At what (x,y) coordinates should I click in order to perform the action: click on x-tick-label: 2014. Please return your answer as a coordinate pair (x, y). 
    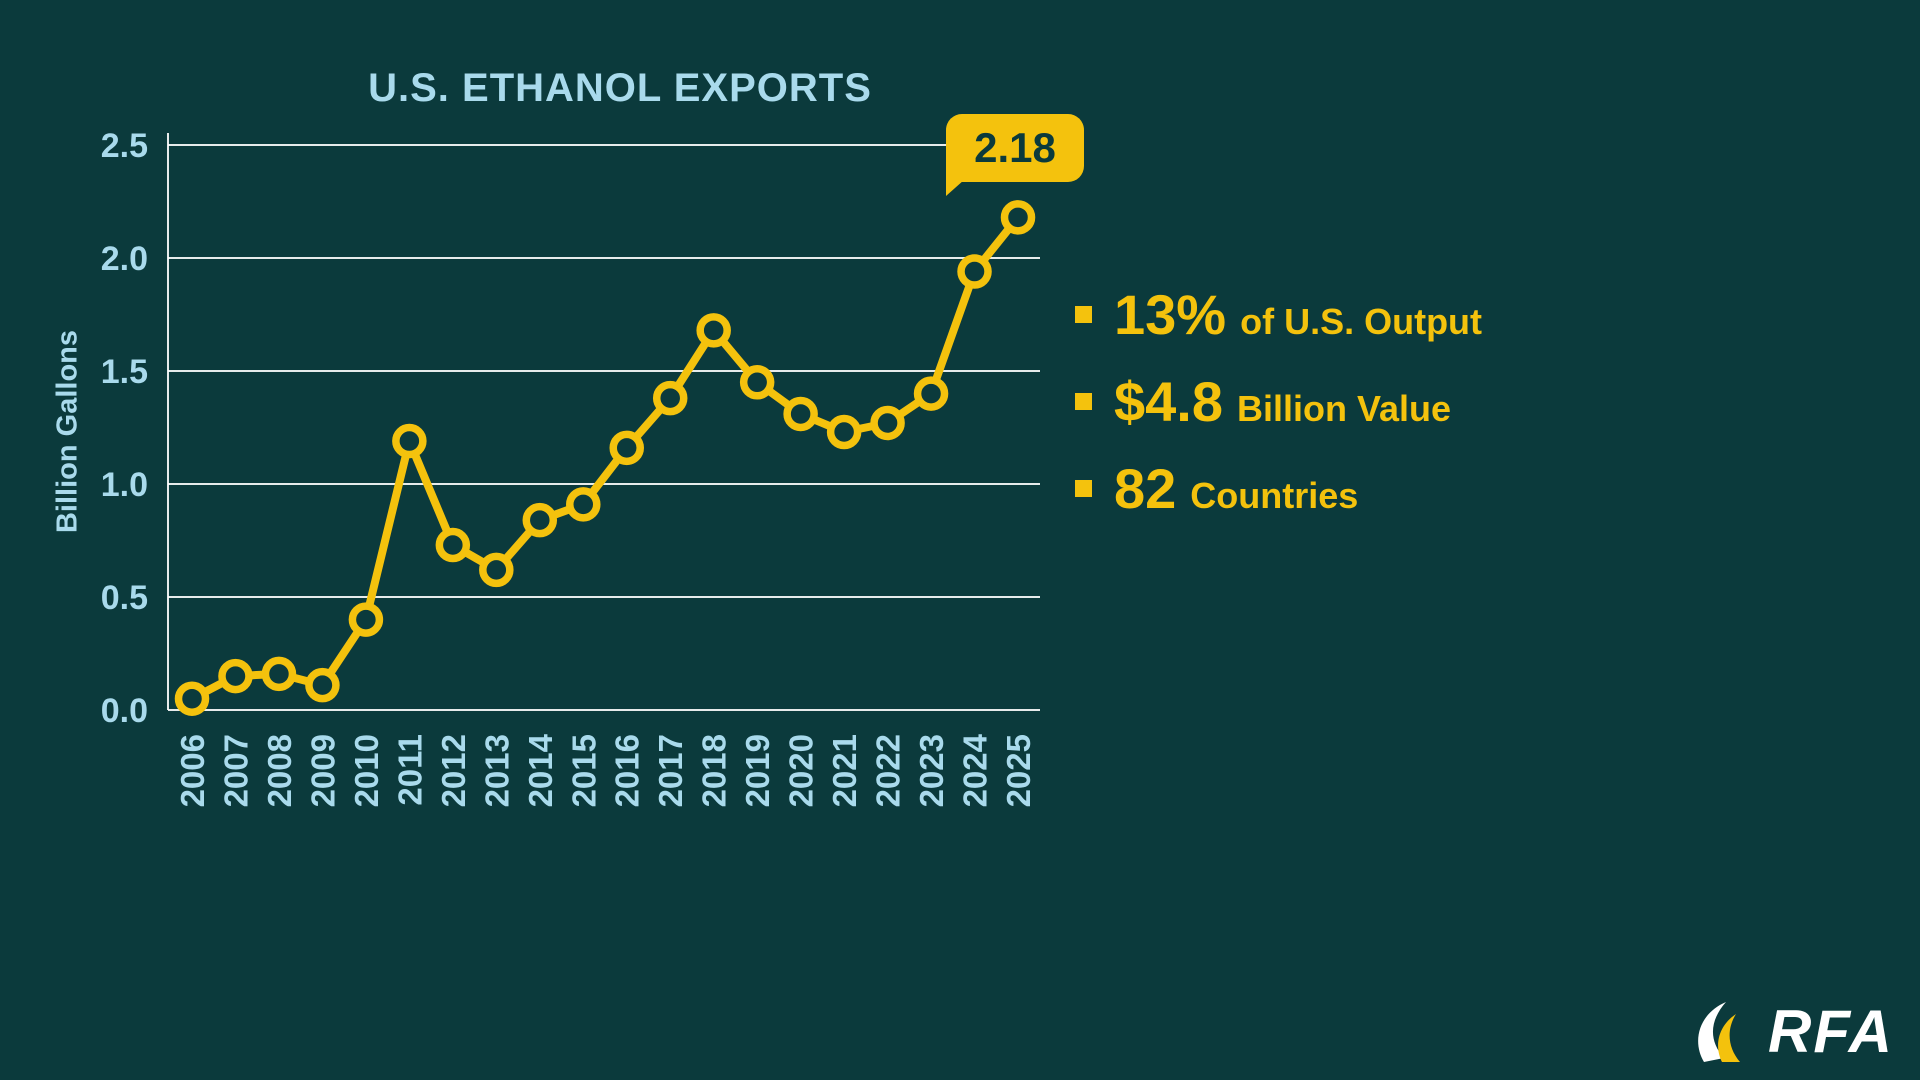
    Looking at the image, I should click on (540, 770).